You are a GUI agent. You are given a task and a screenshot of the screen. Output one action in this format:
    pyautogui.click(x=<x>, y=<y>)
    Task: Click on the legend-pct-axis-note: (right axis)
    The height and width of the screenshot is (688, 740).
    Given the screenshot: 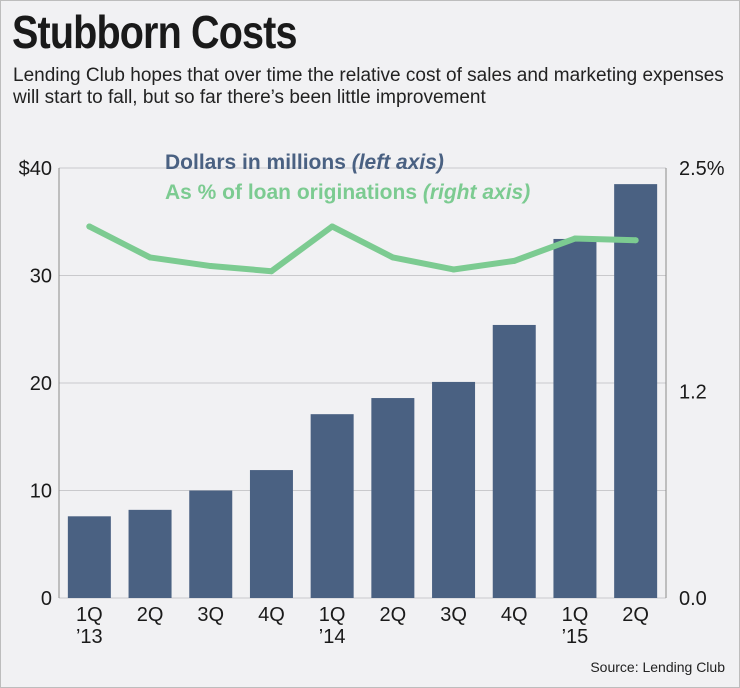 What is the action you would take?
    pyautogui.click(x=476, y=192)
    